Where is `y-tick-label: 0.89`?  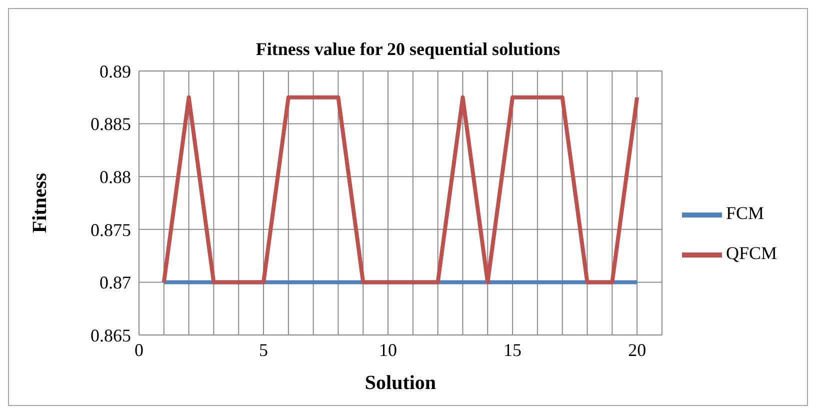 y-tick-label: 0.89 is located at coordinates (115, 71).